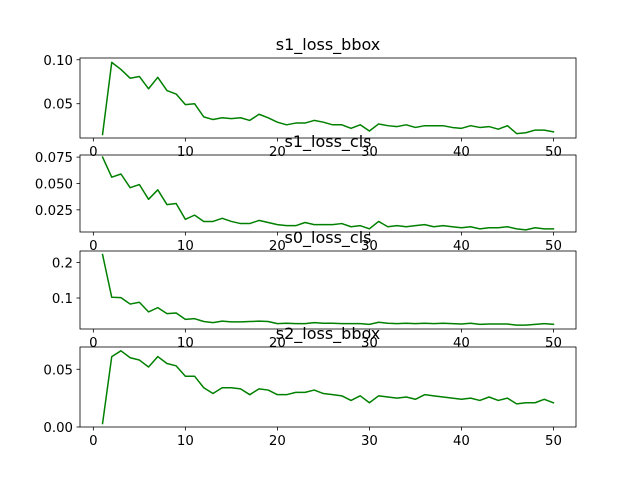 Image resolution: width=640 pixels, height=480 pixels. What do you see at coordinates (328, 334) in the screenshot?
I see `subplot-title: s2_loss_bbox` at bounding box center [328, 334].